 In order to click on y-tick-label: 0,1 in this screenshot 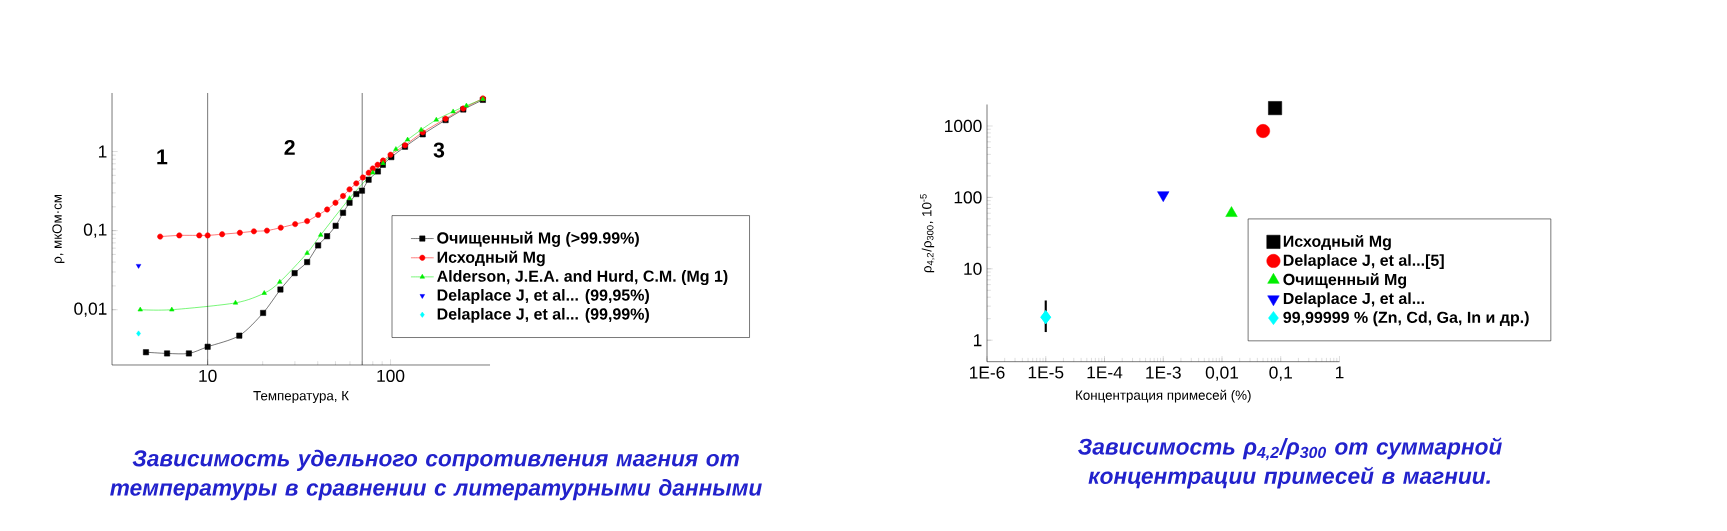, I will do `click(95, 230)`.